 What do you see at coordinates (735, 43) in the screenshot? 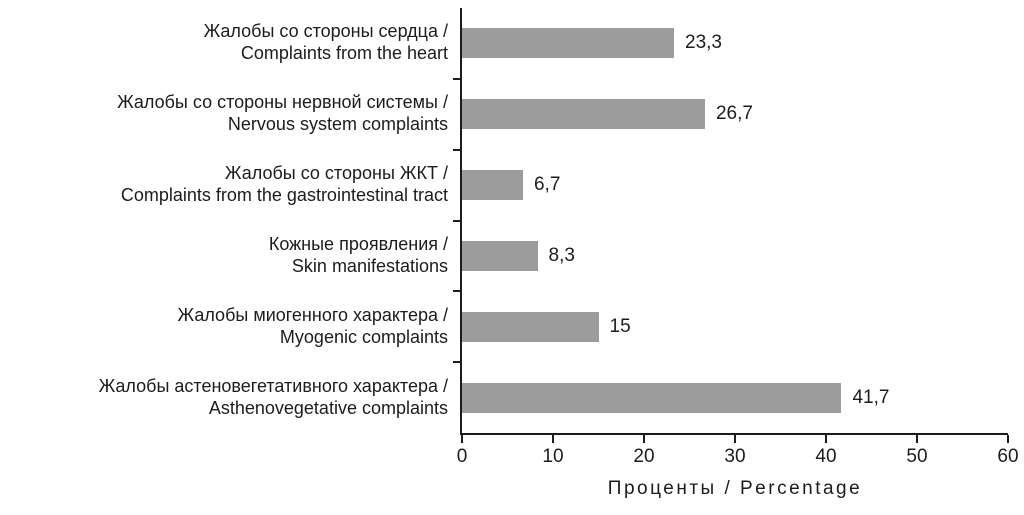
I see `bar-area: 23,3` at bounding box center [735, 43].